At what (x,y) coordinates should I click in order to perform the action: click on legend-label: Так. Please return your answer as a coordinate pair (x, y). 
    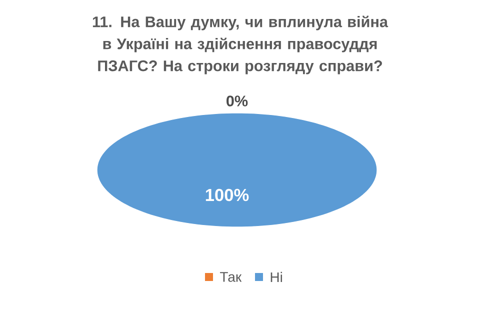
    Looking at the image, I should click on (231, 277).